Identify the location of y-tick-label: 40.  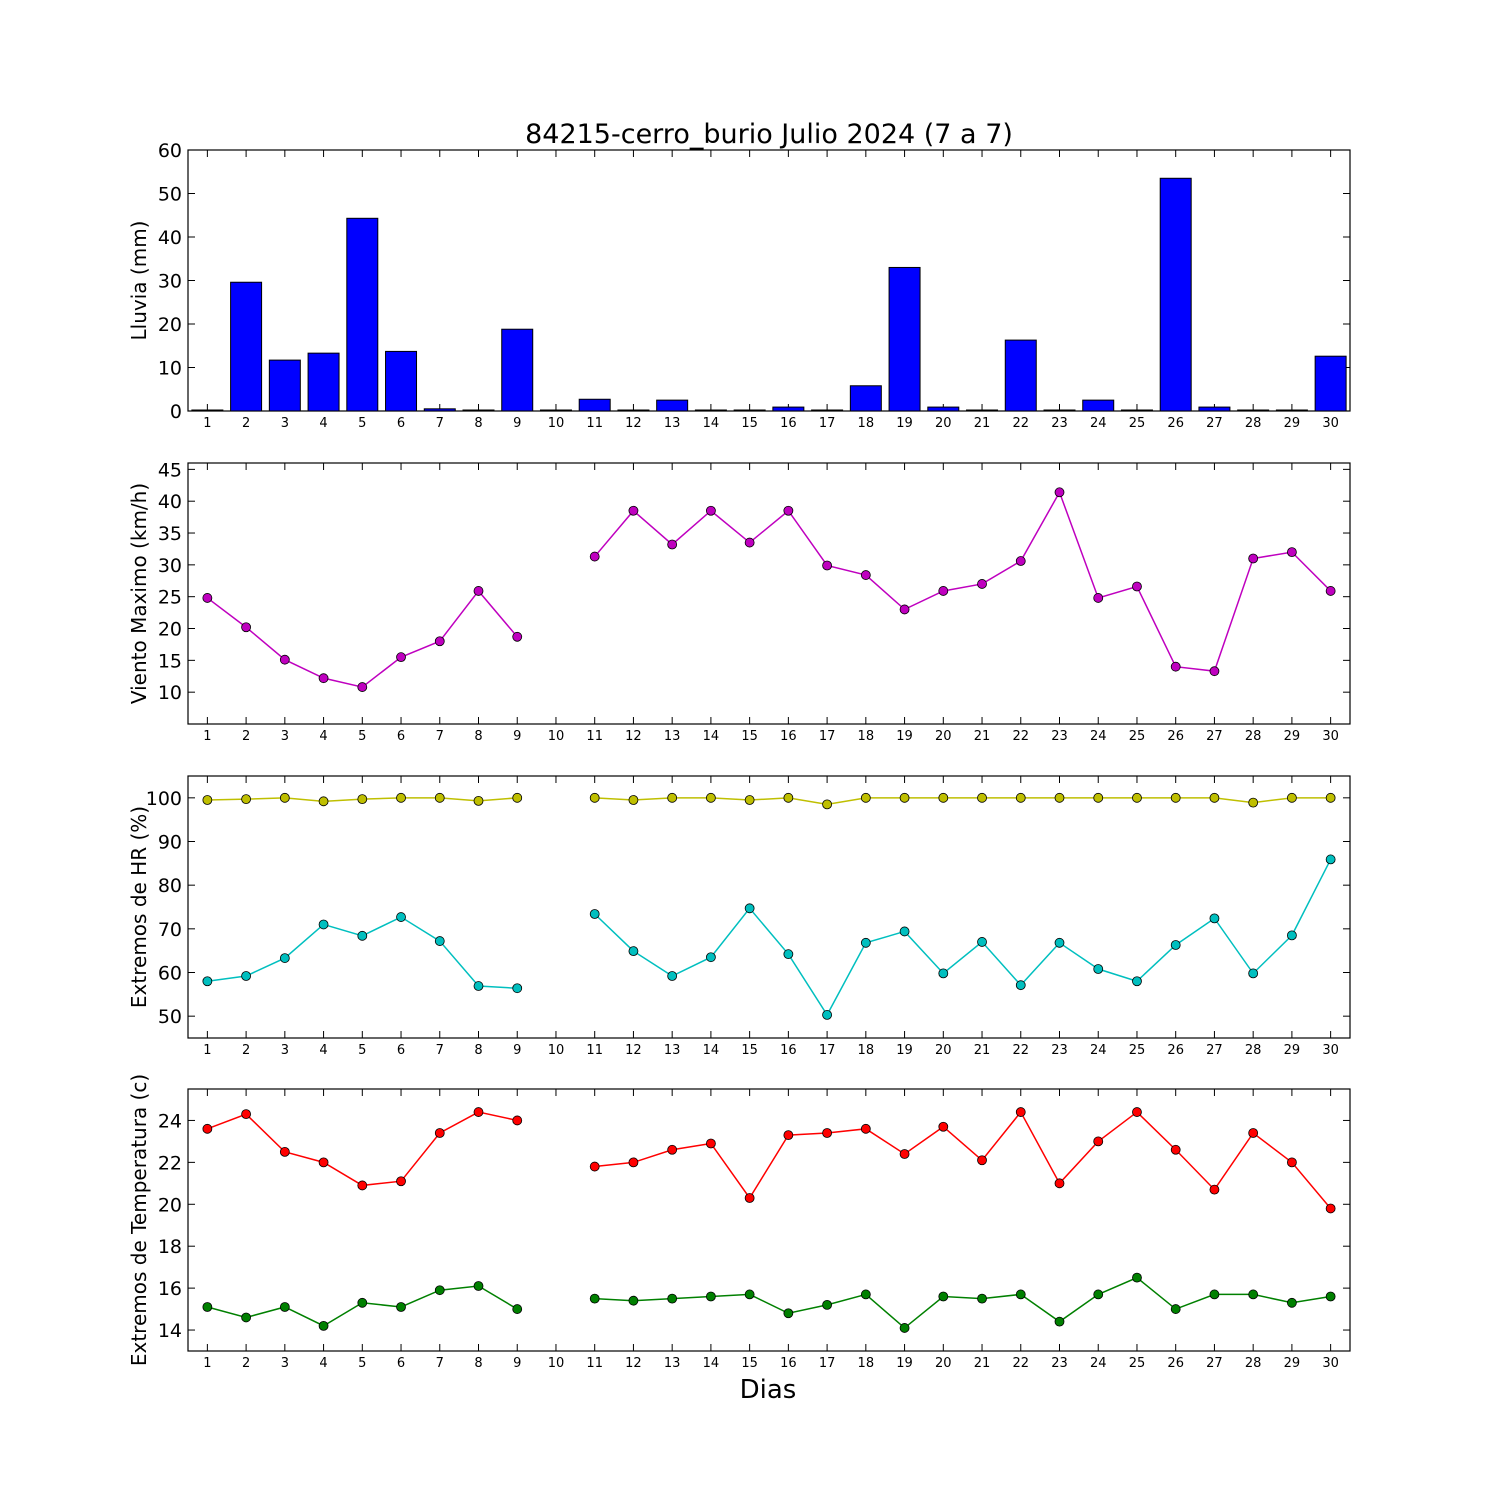
(170, 502).